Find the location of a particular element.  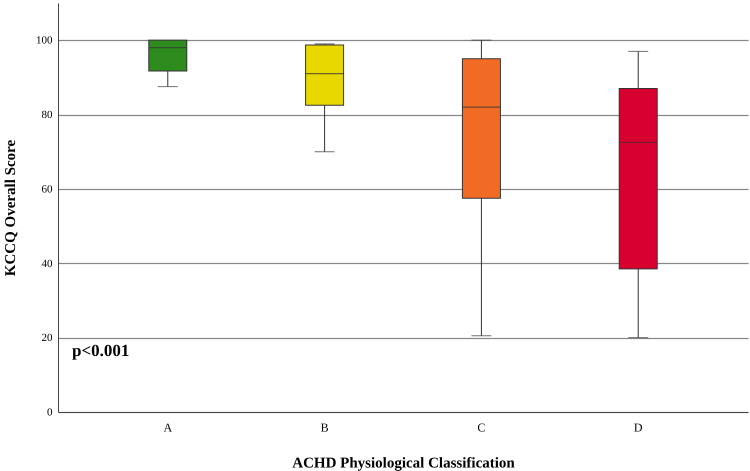

x-tick-label: B is located at coordinates (324, 427).